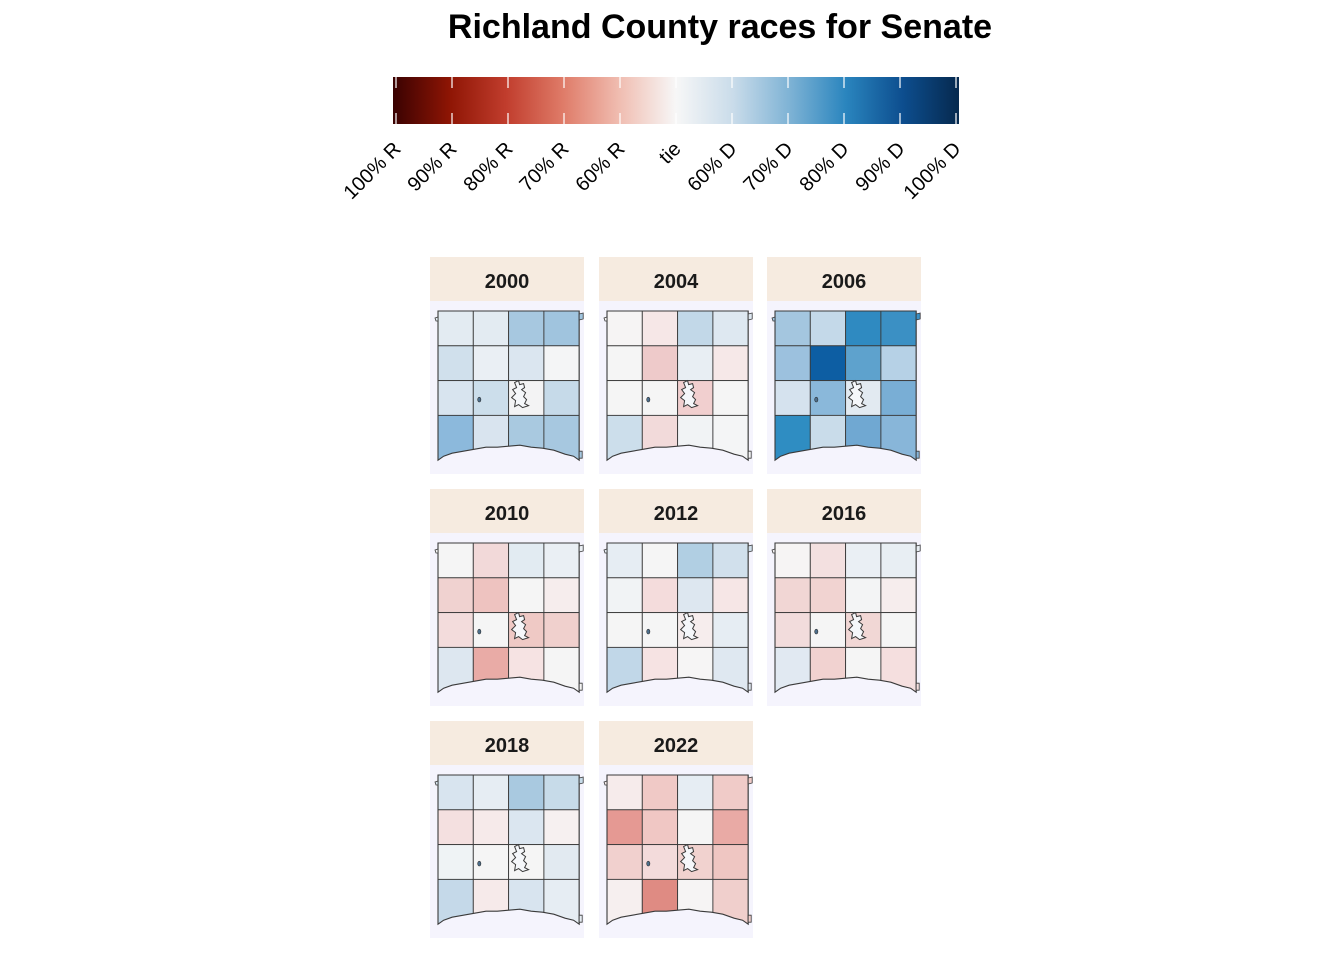 This screenshot has width=1344, height=960. I want to click on map-panel-2006: 2006, so click(844, 365).